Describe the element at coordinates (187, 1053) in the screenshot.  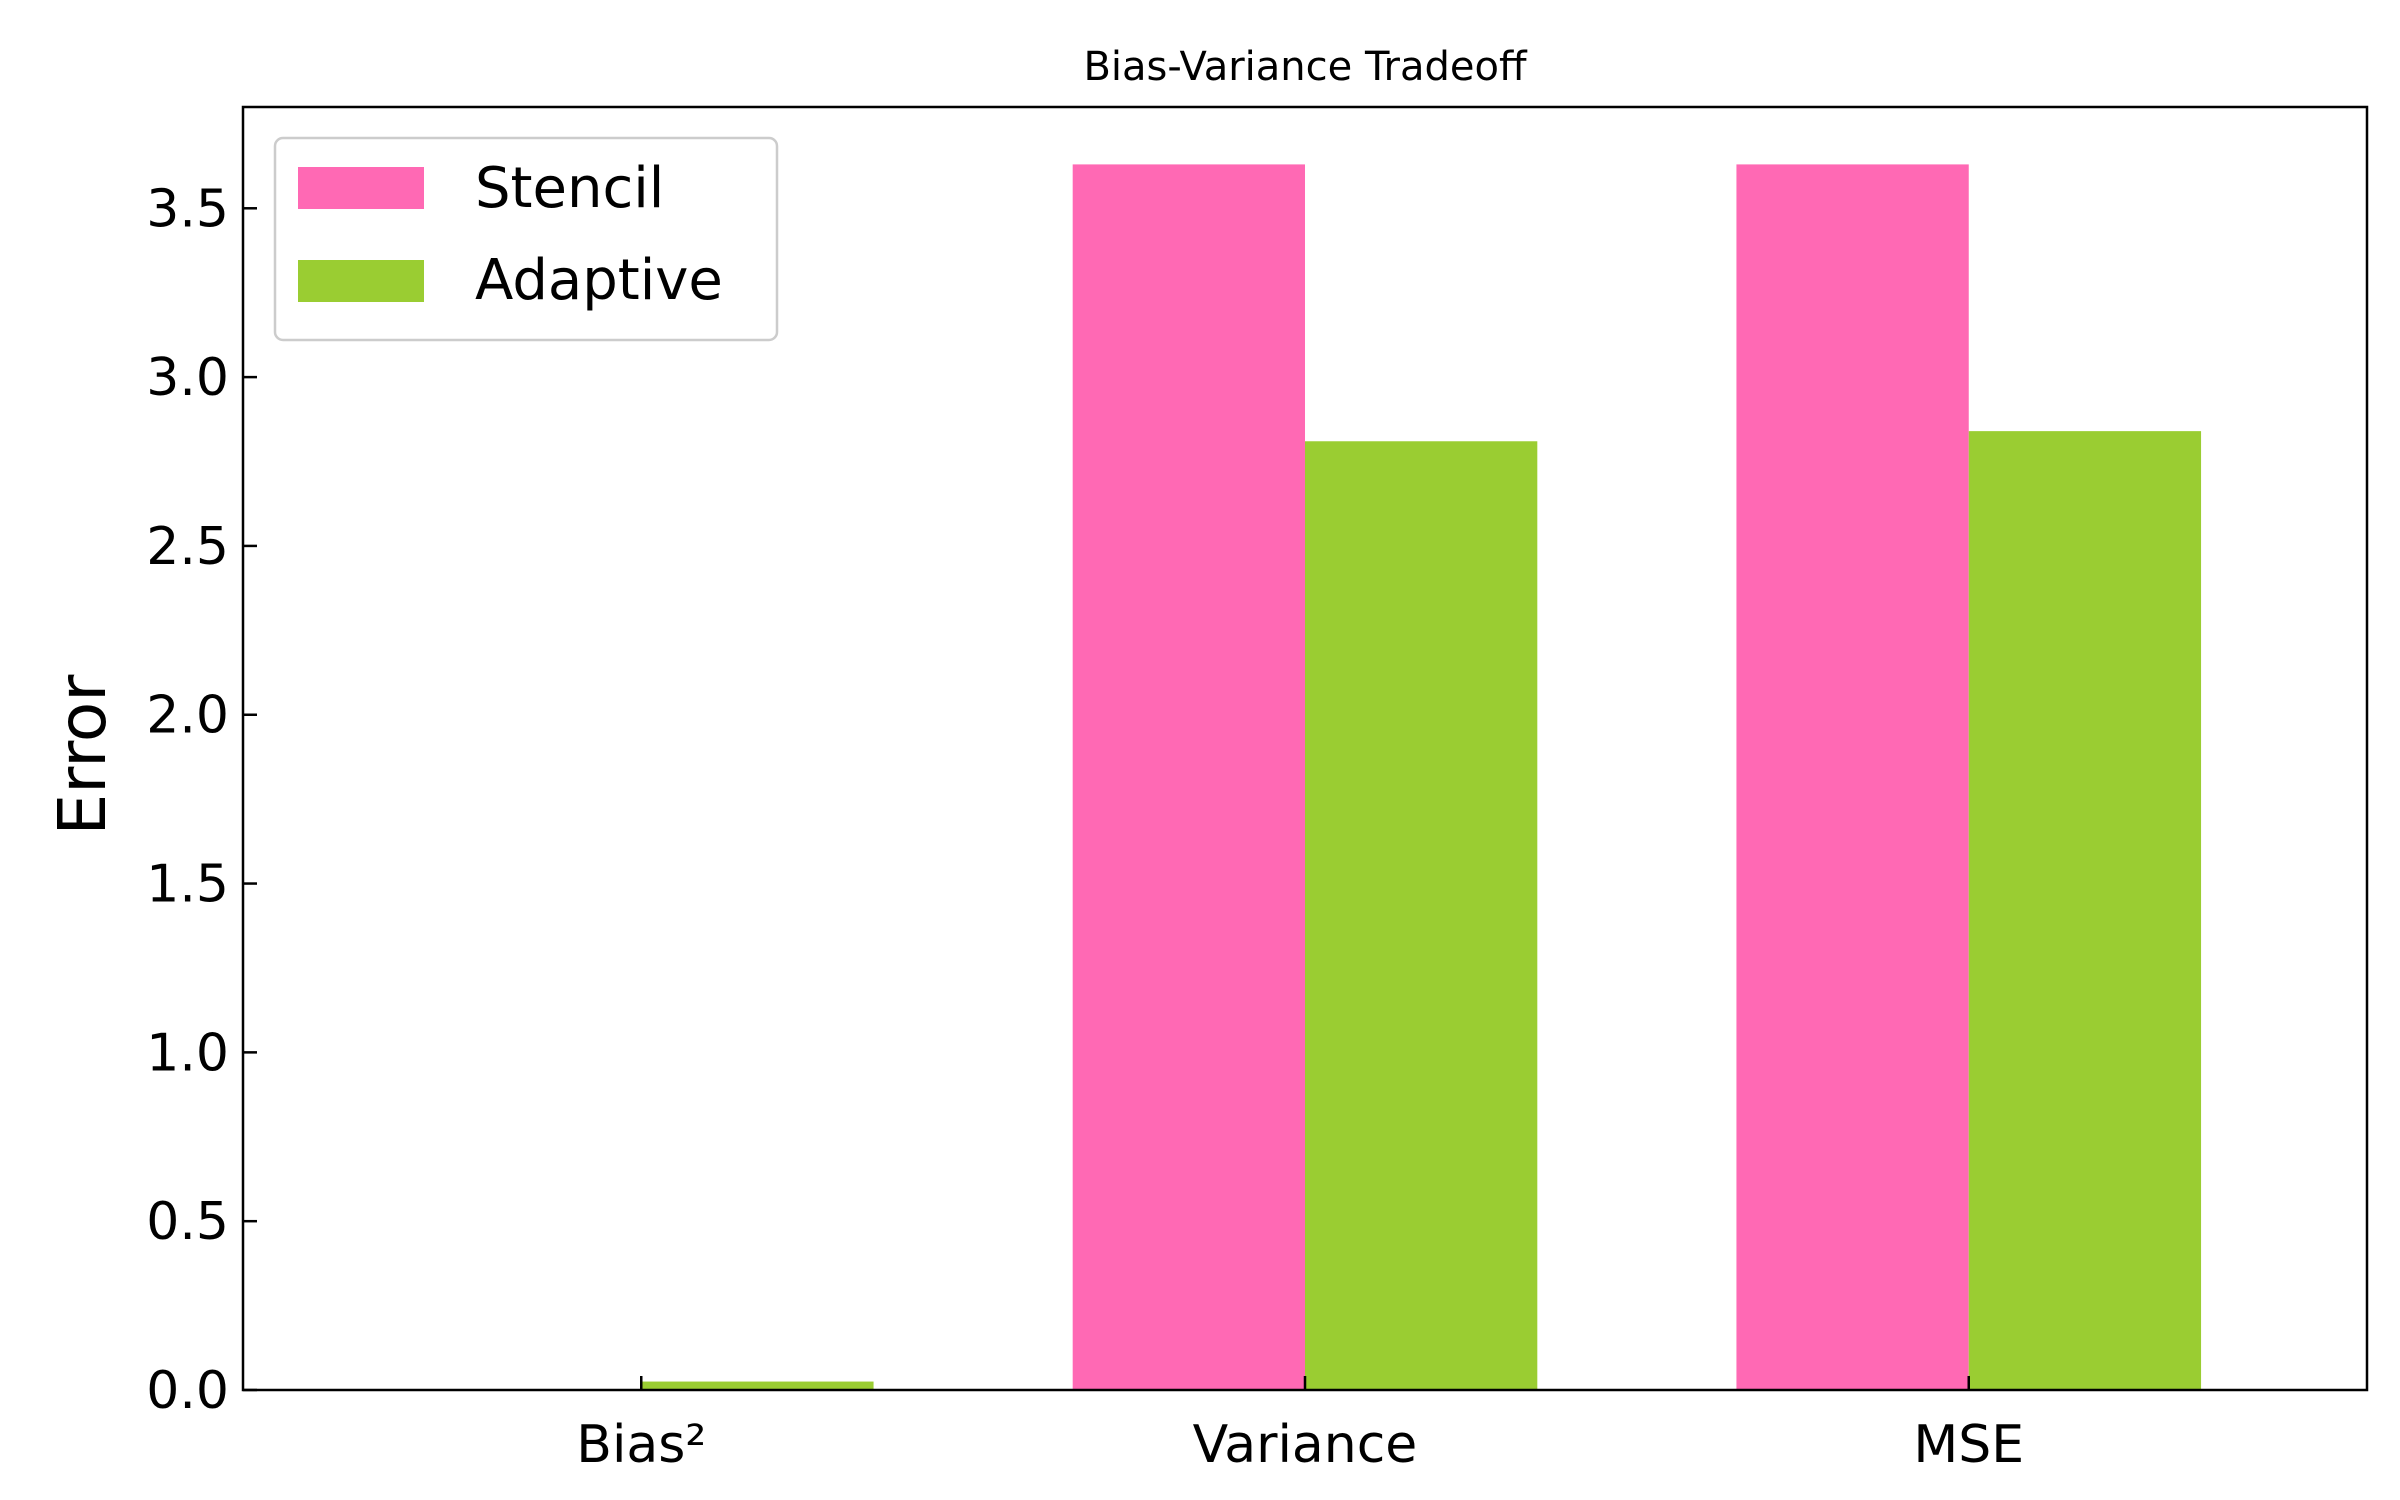
I see `y-tick-label-2: 1.0` at that location.